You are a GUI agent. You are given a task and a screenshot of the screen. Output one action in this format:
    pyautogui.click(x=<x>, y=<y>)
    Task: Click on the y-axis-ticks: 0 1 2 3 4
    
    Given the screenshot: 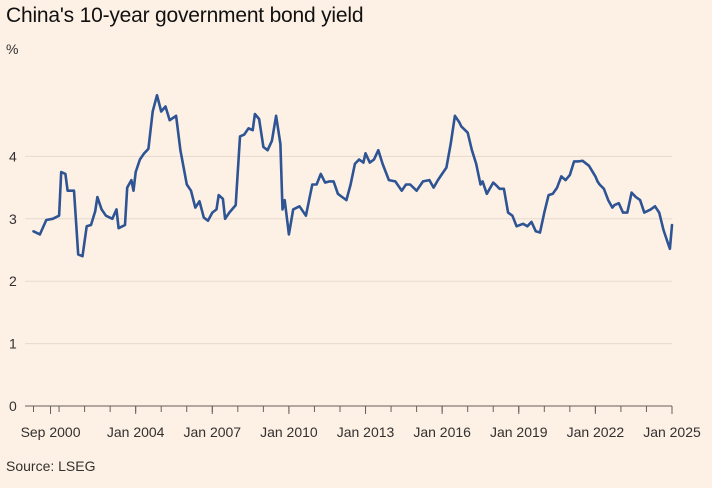 What is the action you would take?
    pyautogui.click(x=13, y=281)
    